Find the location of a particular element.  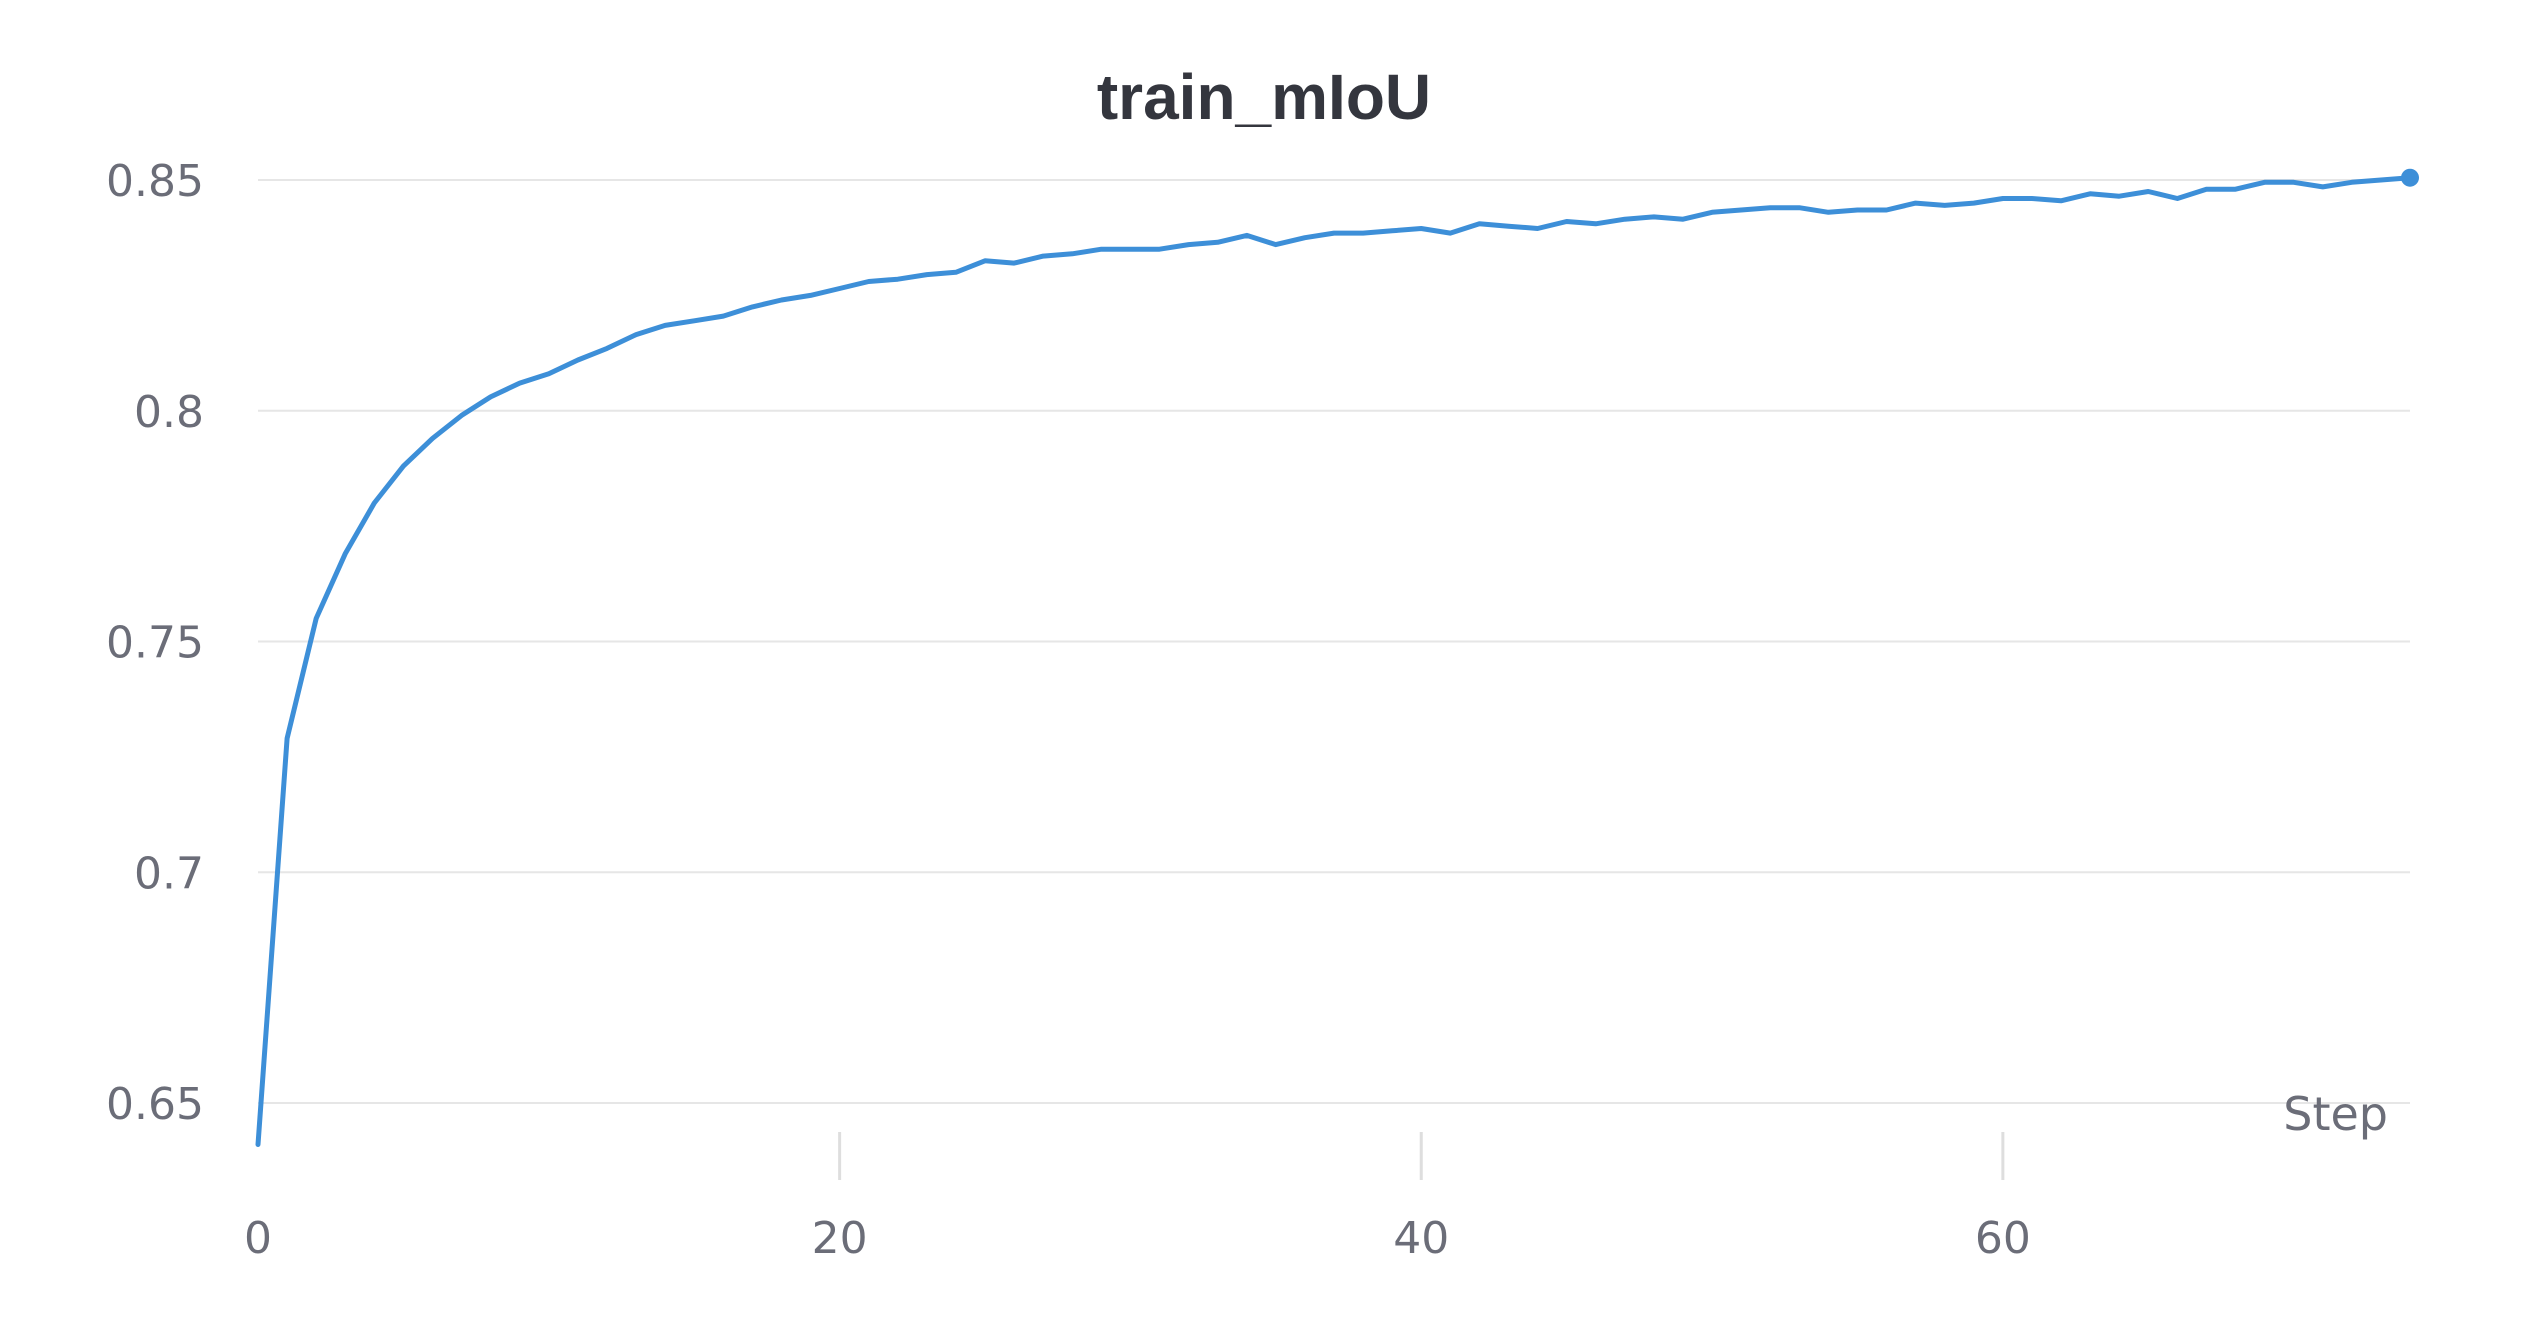

y-tick-label: 0.85 is located at coordinates (155, 181).